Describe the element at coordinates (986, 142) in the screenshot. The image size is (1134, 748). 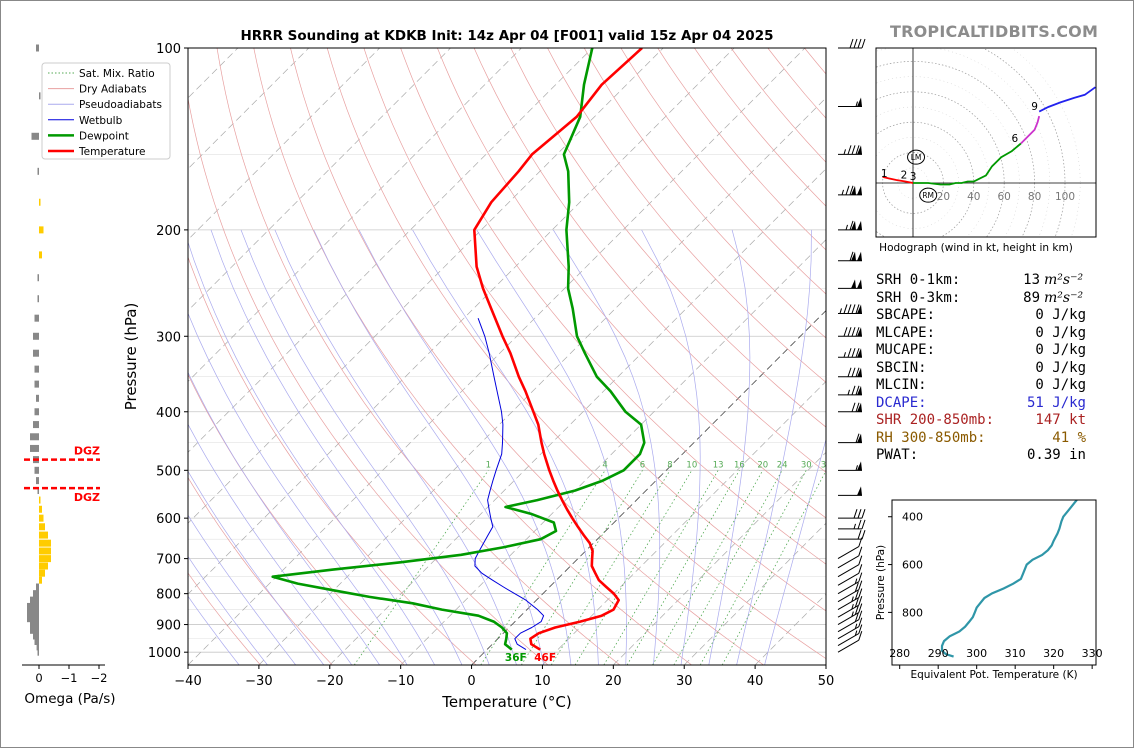
I see `hodograph-frame` at that location.